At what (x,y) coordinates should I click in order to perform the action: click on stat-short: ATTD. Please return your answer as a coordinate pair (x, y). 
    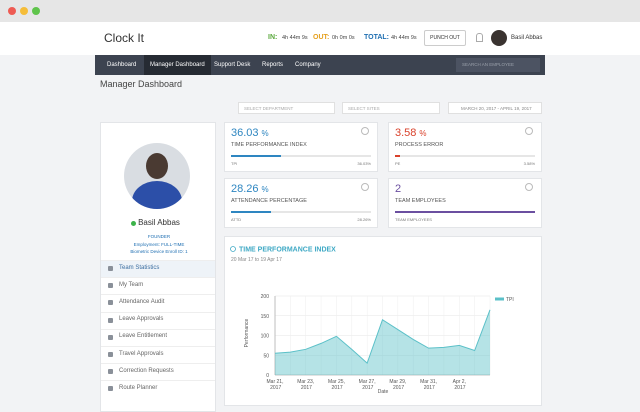
    Looking at the image, I should click on (236, 219).